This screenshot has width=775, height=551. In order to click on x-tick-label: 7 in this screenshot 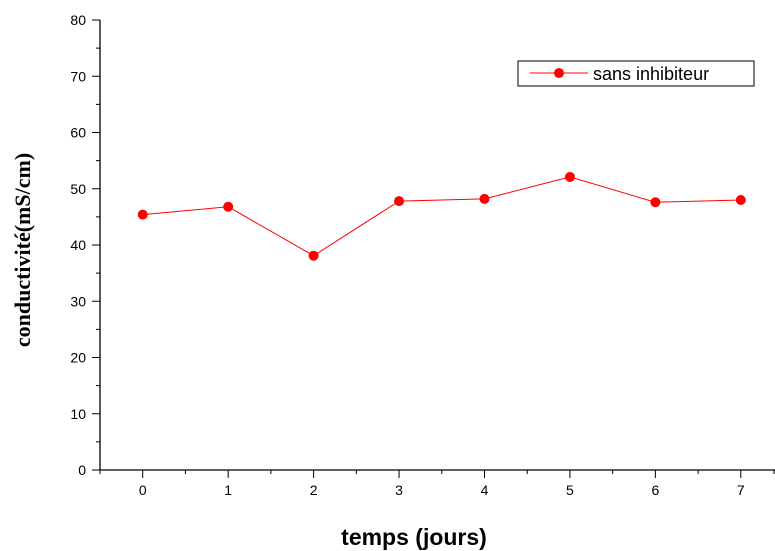, I will do `click(741, 490)`.